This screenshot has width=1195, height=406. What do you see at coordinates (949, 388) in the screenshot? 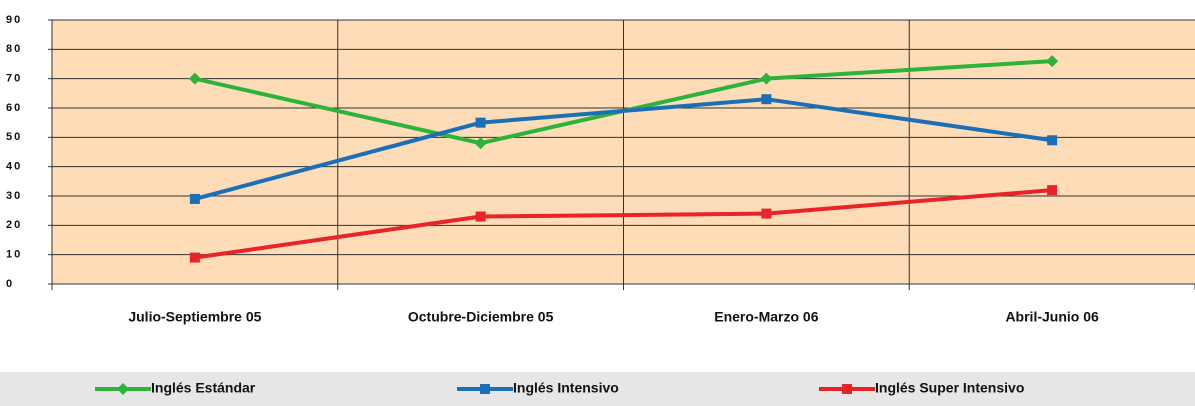
I see `legend-label: Inglés Super Intensivo` at bounding box center [949, 388].